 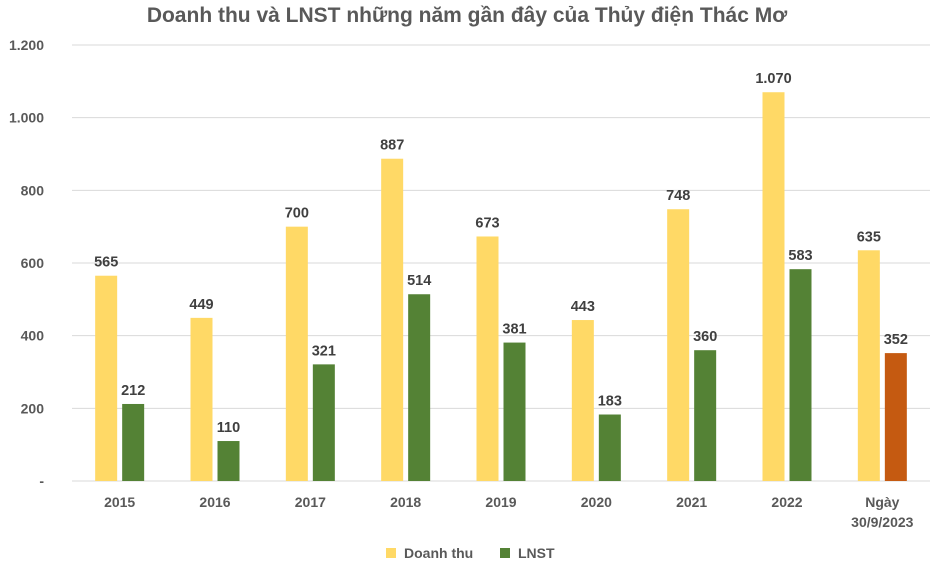 I want to click on data-label: 352, so click(x=896, y=340).